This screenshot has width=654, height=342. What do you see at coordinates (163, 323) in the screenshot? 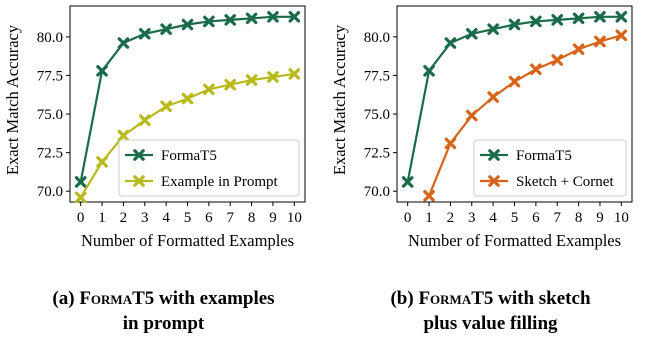
I see `caption-a-line2: in prompt` at bounding box center [163, 323].